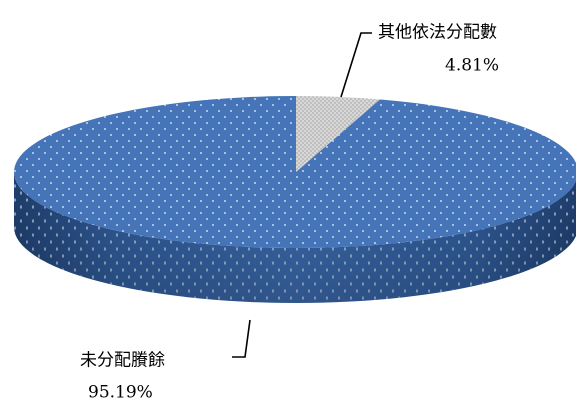 This screenshot has width=576, height=401. I want to click on slice-value-1: 4.81%, so click(472, 66).